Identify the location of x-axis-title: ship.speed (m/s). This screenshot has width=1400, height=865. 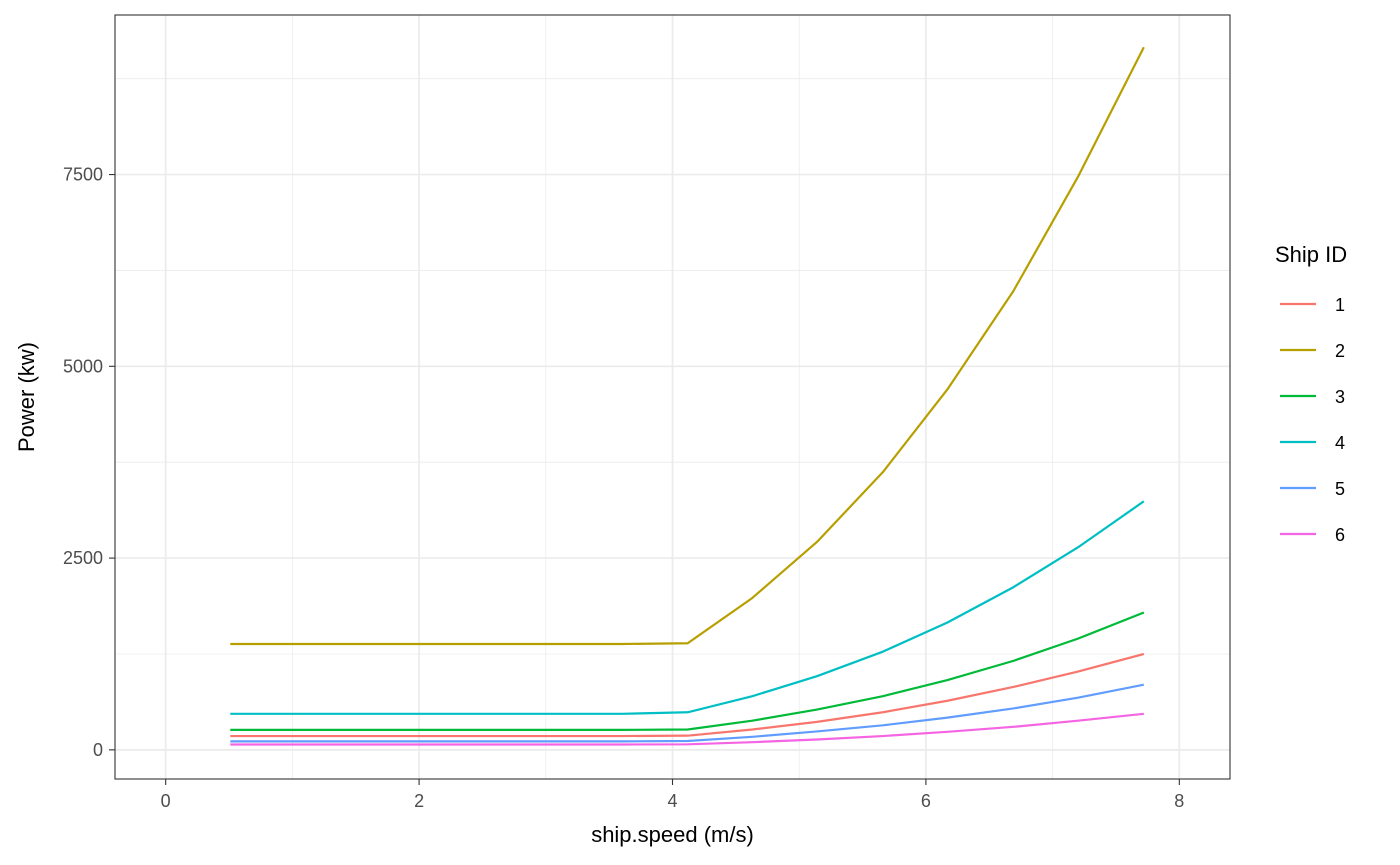
(672, 834).